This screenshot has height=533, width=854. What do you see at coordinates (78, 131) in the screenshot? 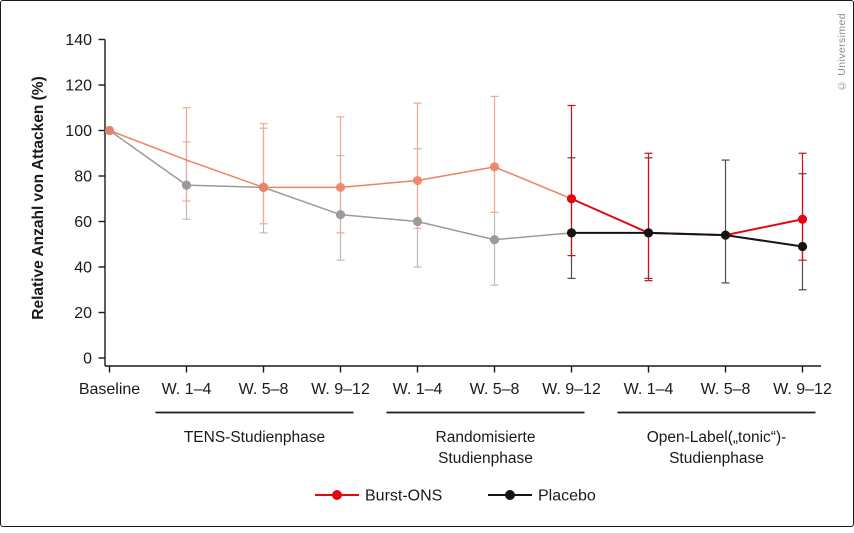
I see `y-tick-label: 100` at bounding box center [78, 131].